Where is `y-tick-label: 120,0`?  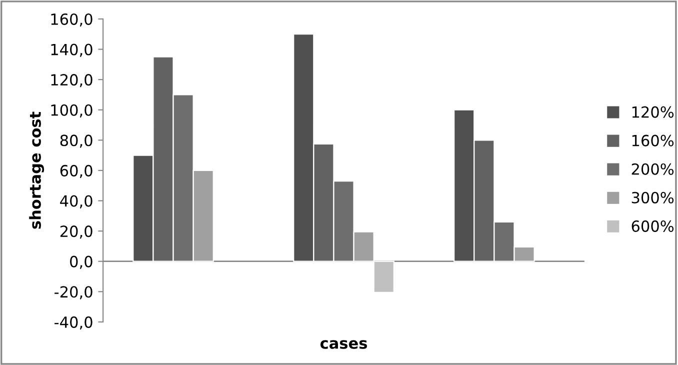 y-tick-label: 120,0 is located at coordinates (71, 81).